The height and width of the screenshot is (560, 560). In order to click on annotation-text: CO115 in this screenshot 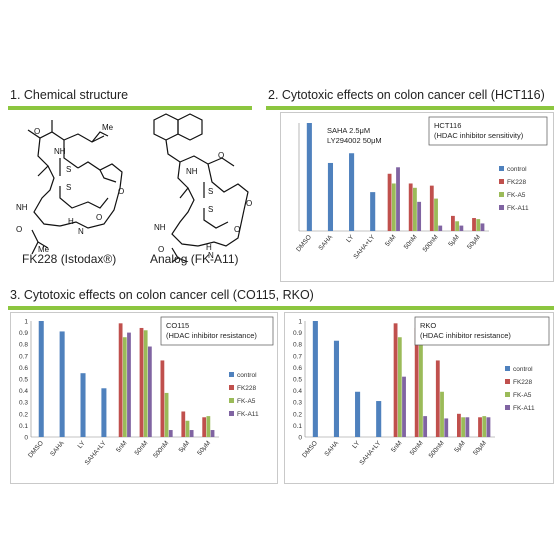, I will do `click(177, 325)`.